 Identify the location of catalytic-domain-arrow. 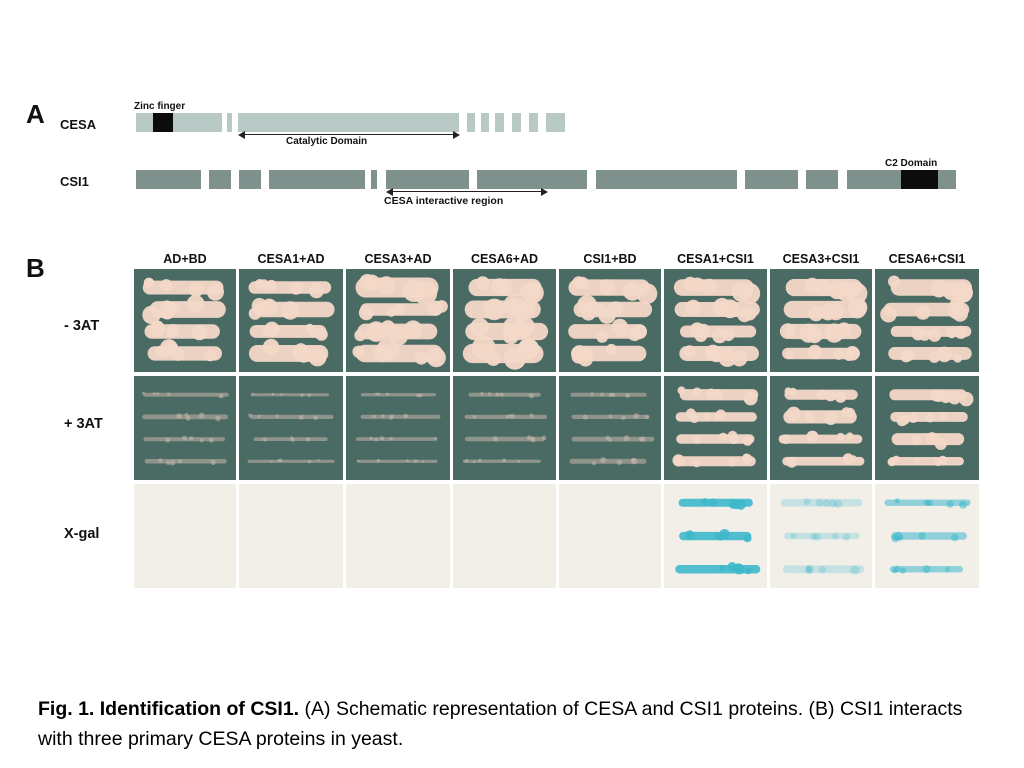
(349, 135).